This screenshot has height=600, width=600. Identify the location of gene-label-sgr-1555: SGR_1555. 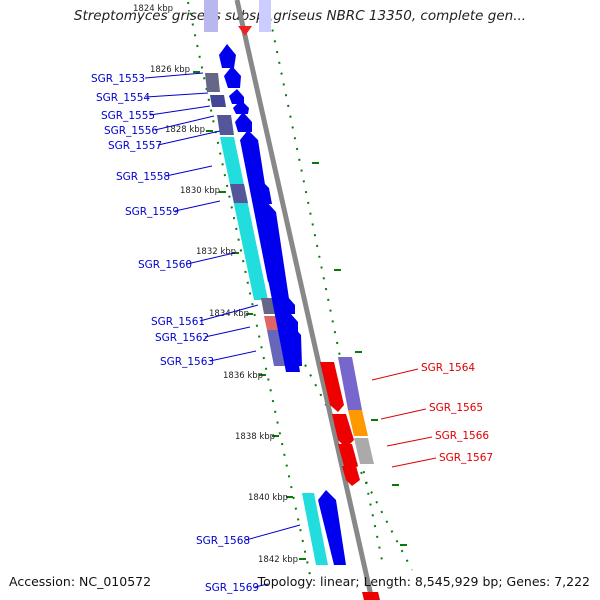
(128, 116).